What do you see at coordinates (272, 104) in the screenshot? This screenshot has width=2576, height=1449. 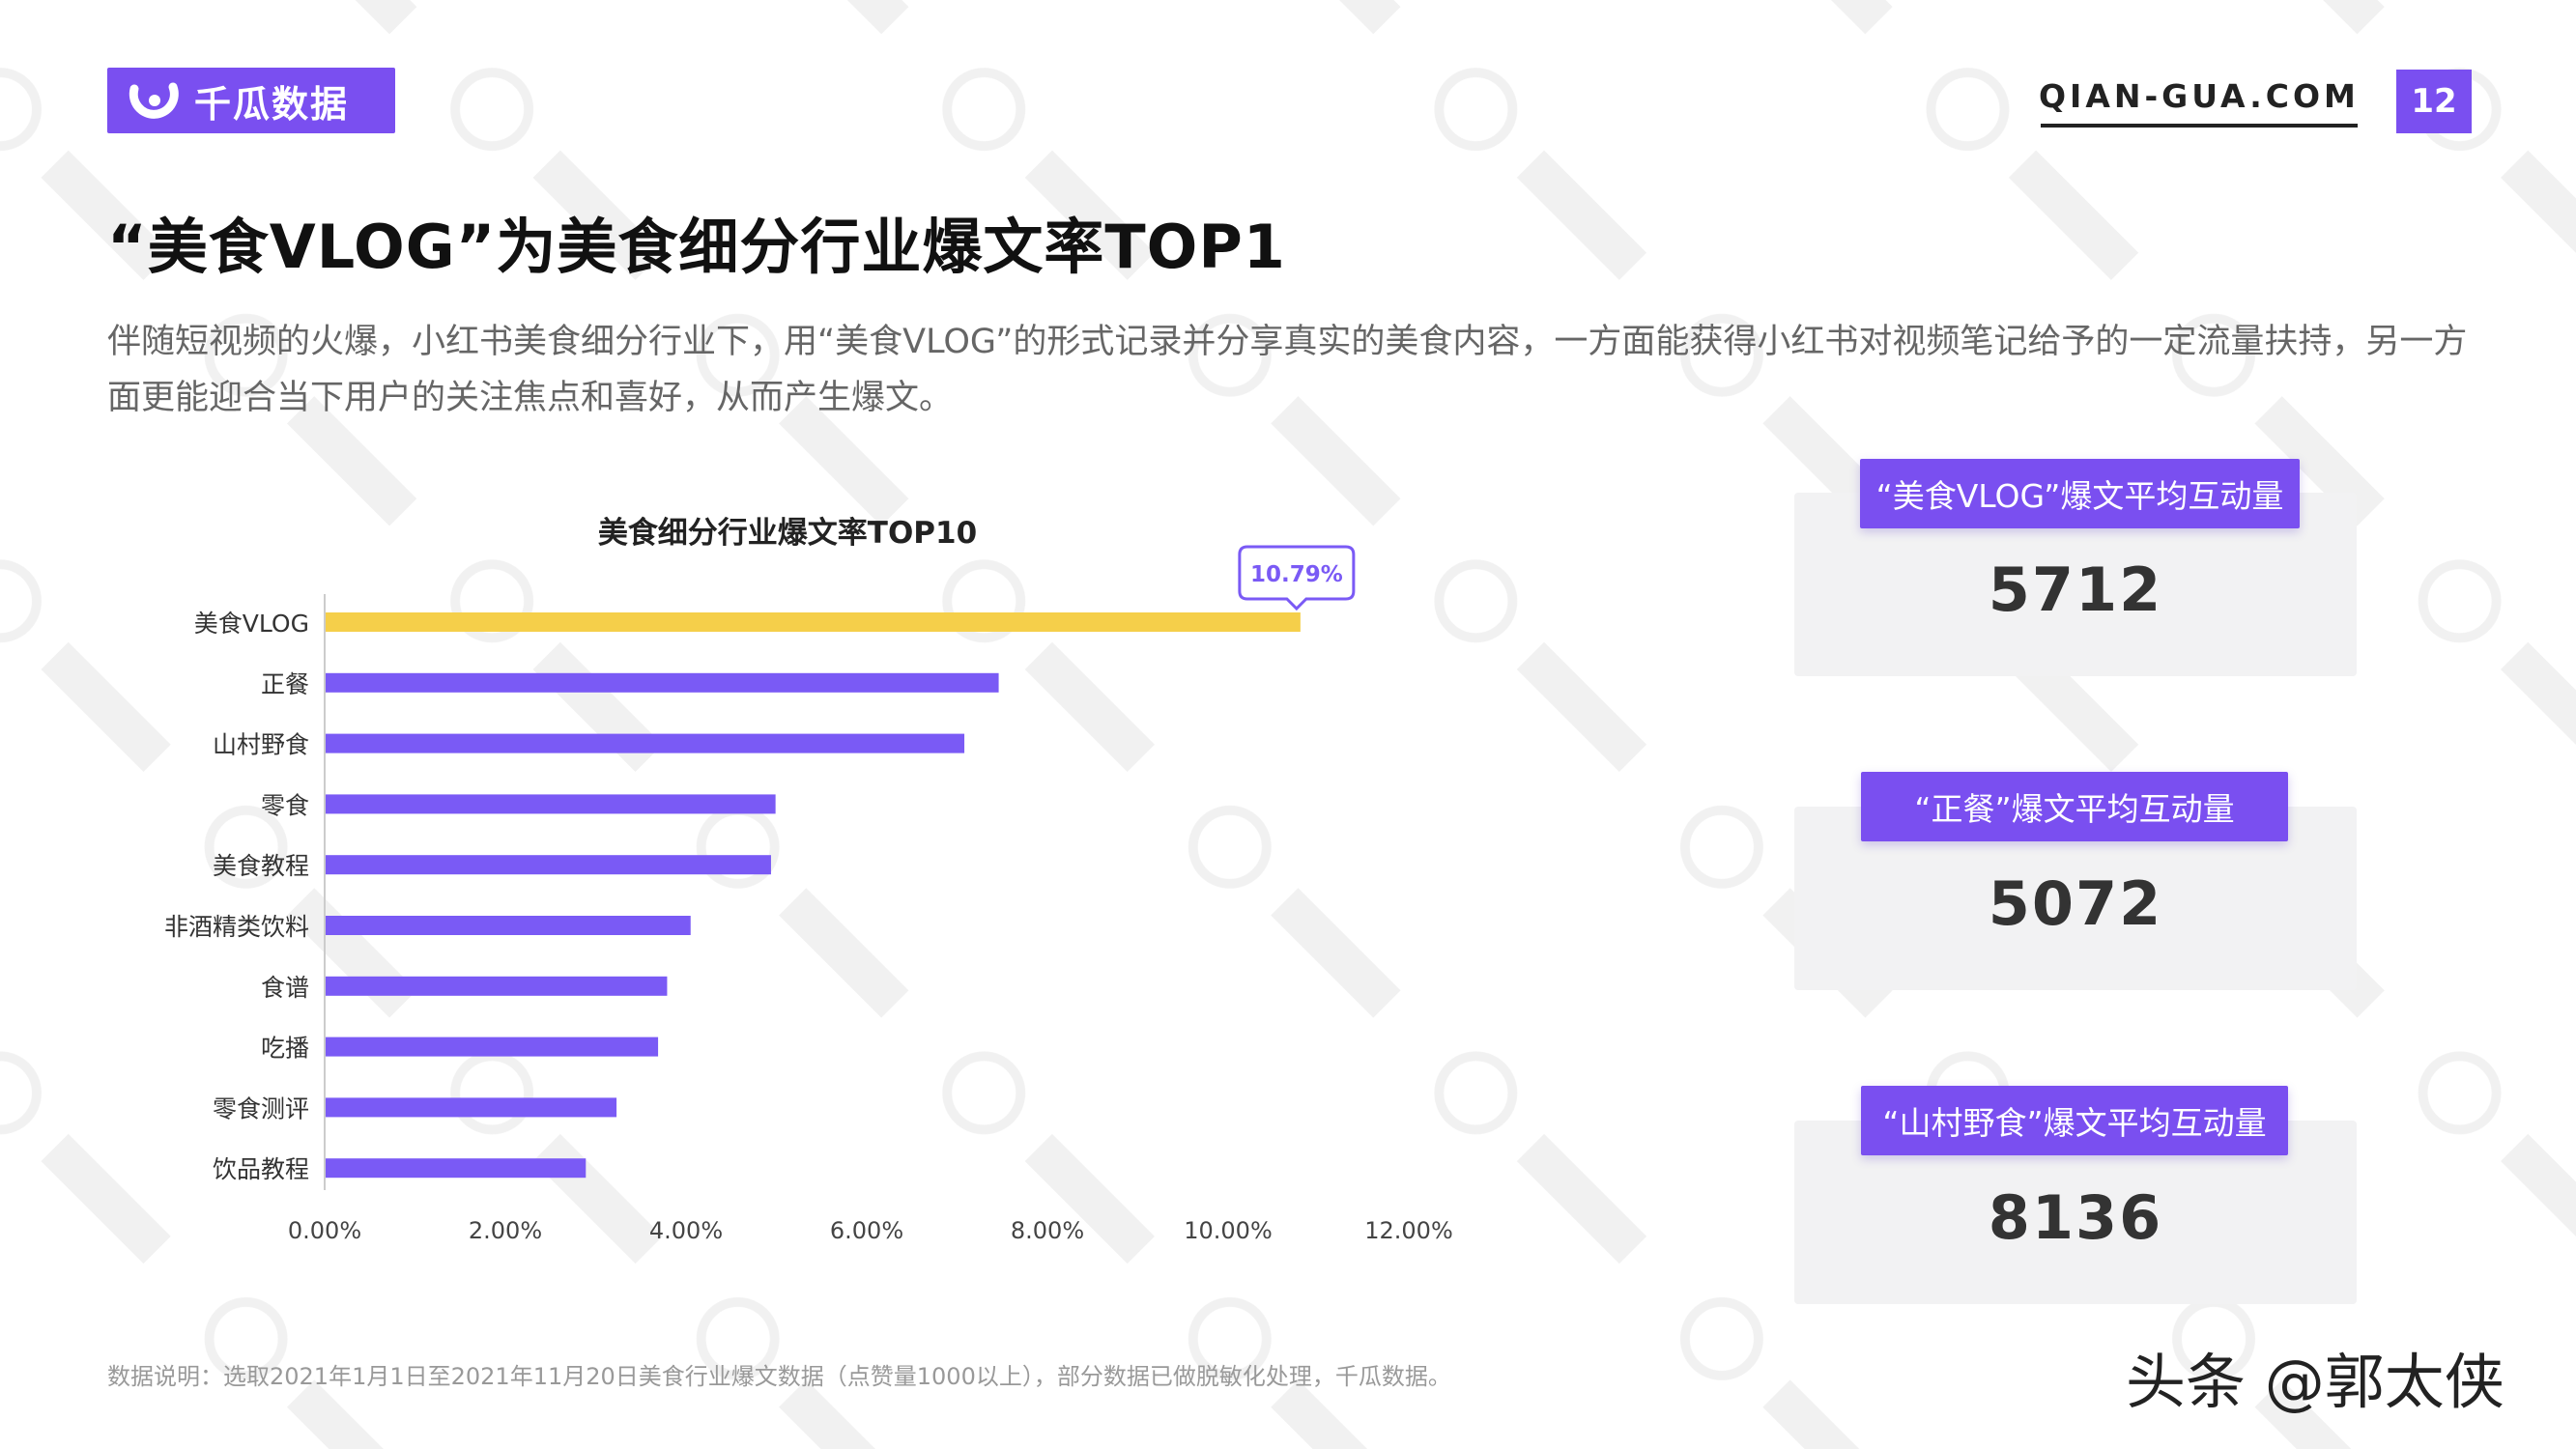 I see `brand-name: 千瓜数据` at bounding box center [272, 104].